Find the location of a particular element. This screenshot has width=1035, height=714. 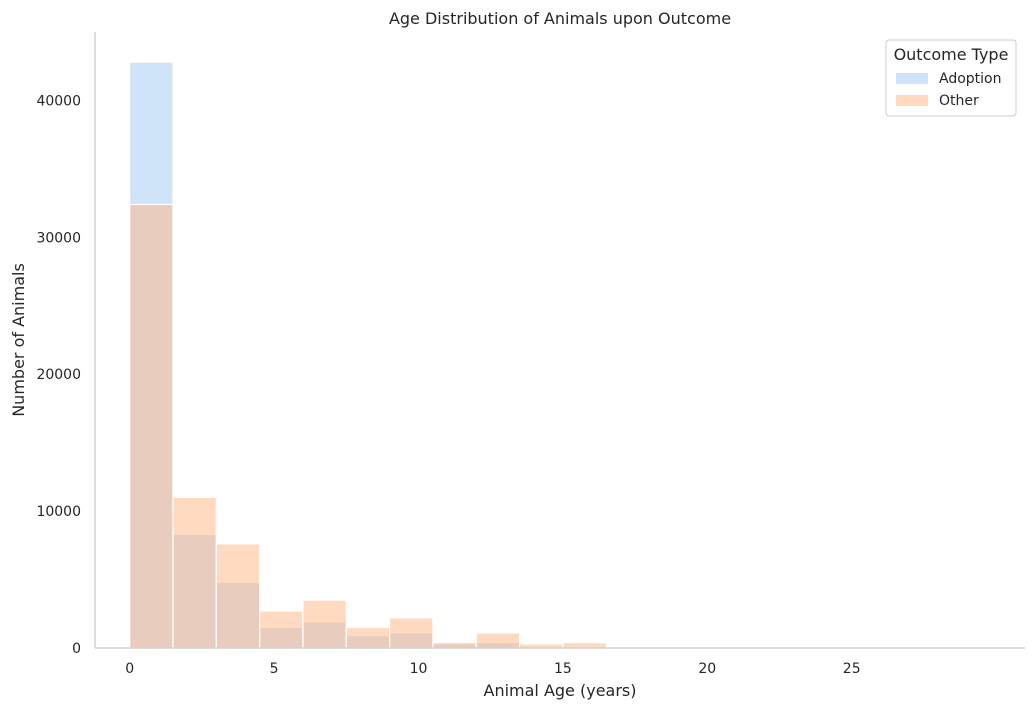

x-tick-label: 10 is located at coordinates (419, 669).